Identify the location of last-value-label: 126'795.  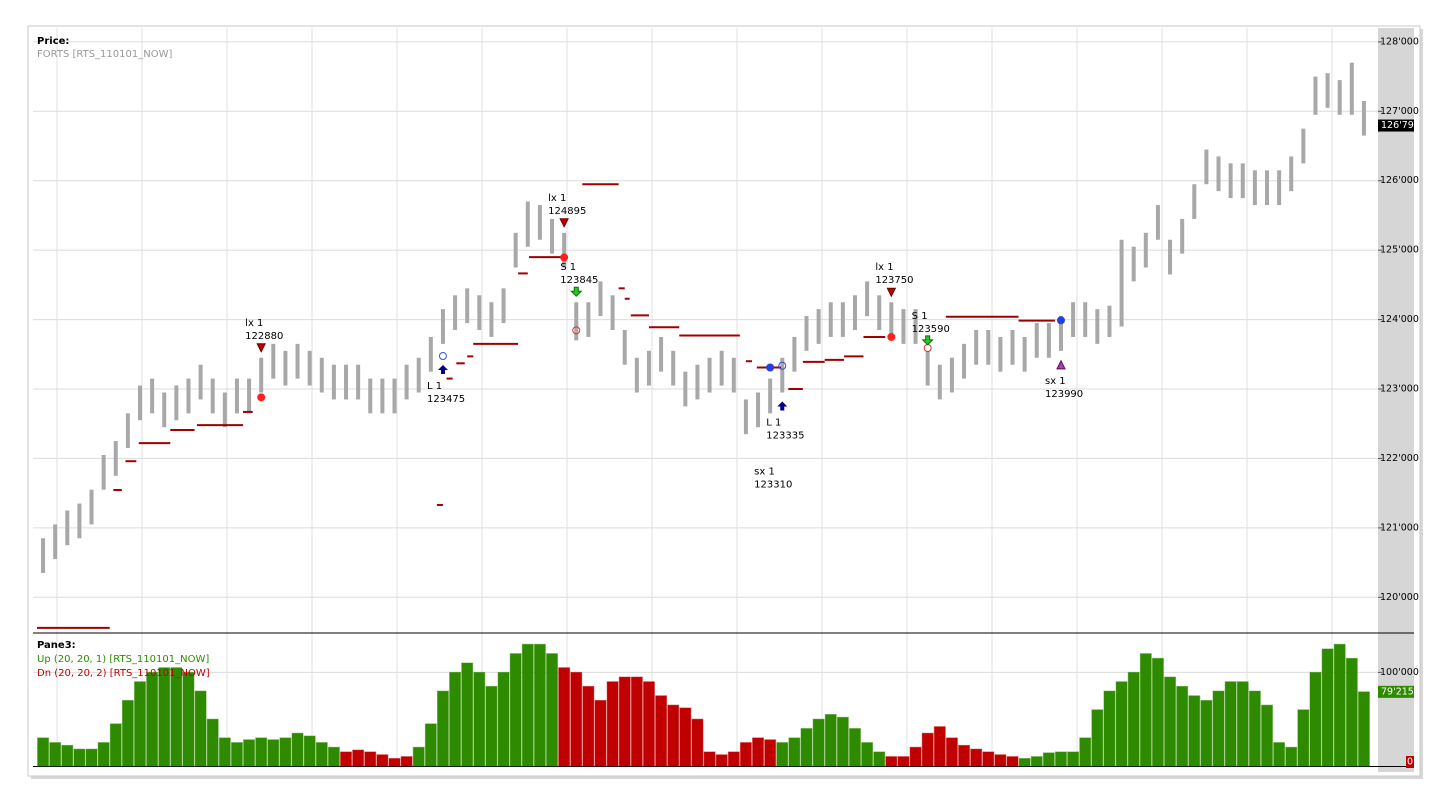
(1400, 125).